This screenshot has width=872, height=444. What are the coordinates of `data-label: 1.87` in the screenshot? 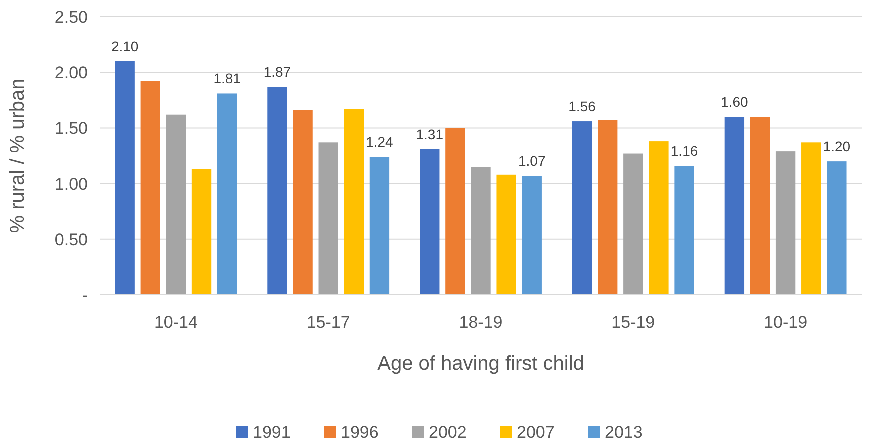 It's located at (278, 72).